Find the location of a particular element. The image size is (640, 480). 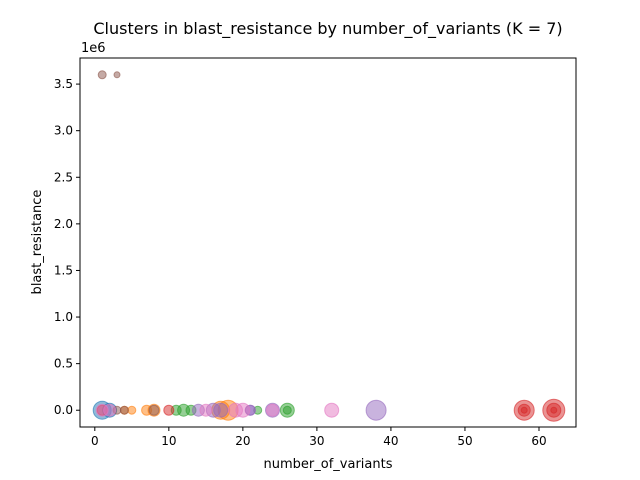

y-axis: 0.0 0.5 1.0 1.5 2.0 2.5 3.0 3.5 is located at coordinates (67, 247).